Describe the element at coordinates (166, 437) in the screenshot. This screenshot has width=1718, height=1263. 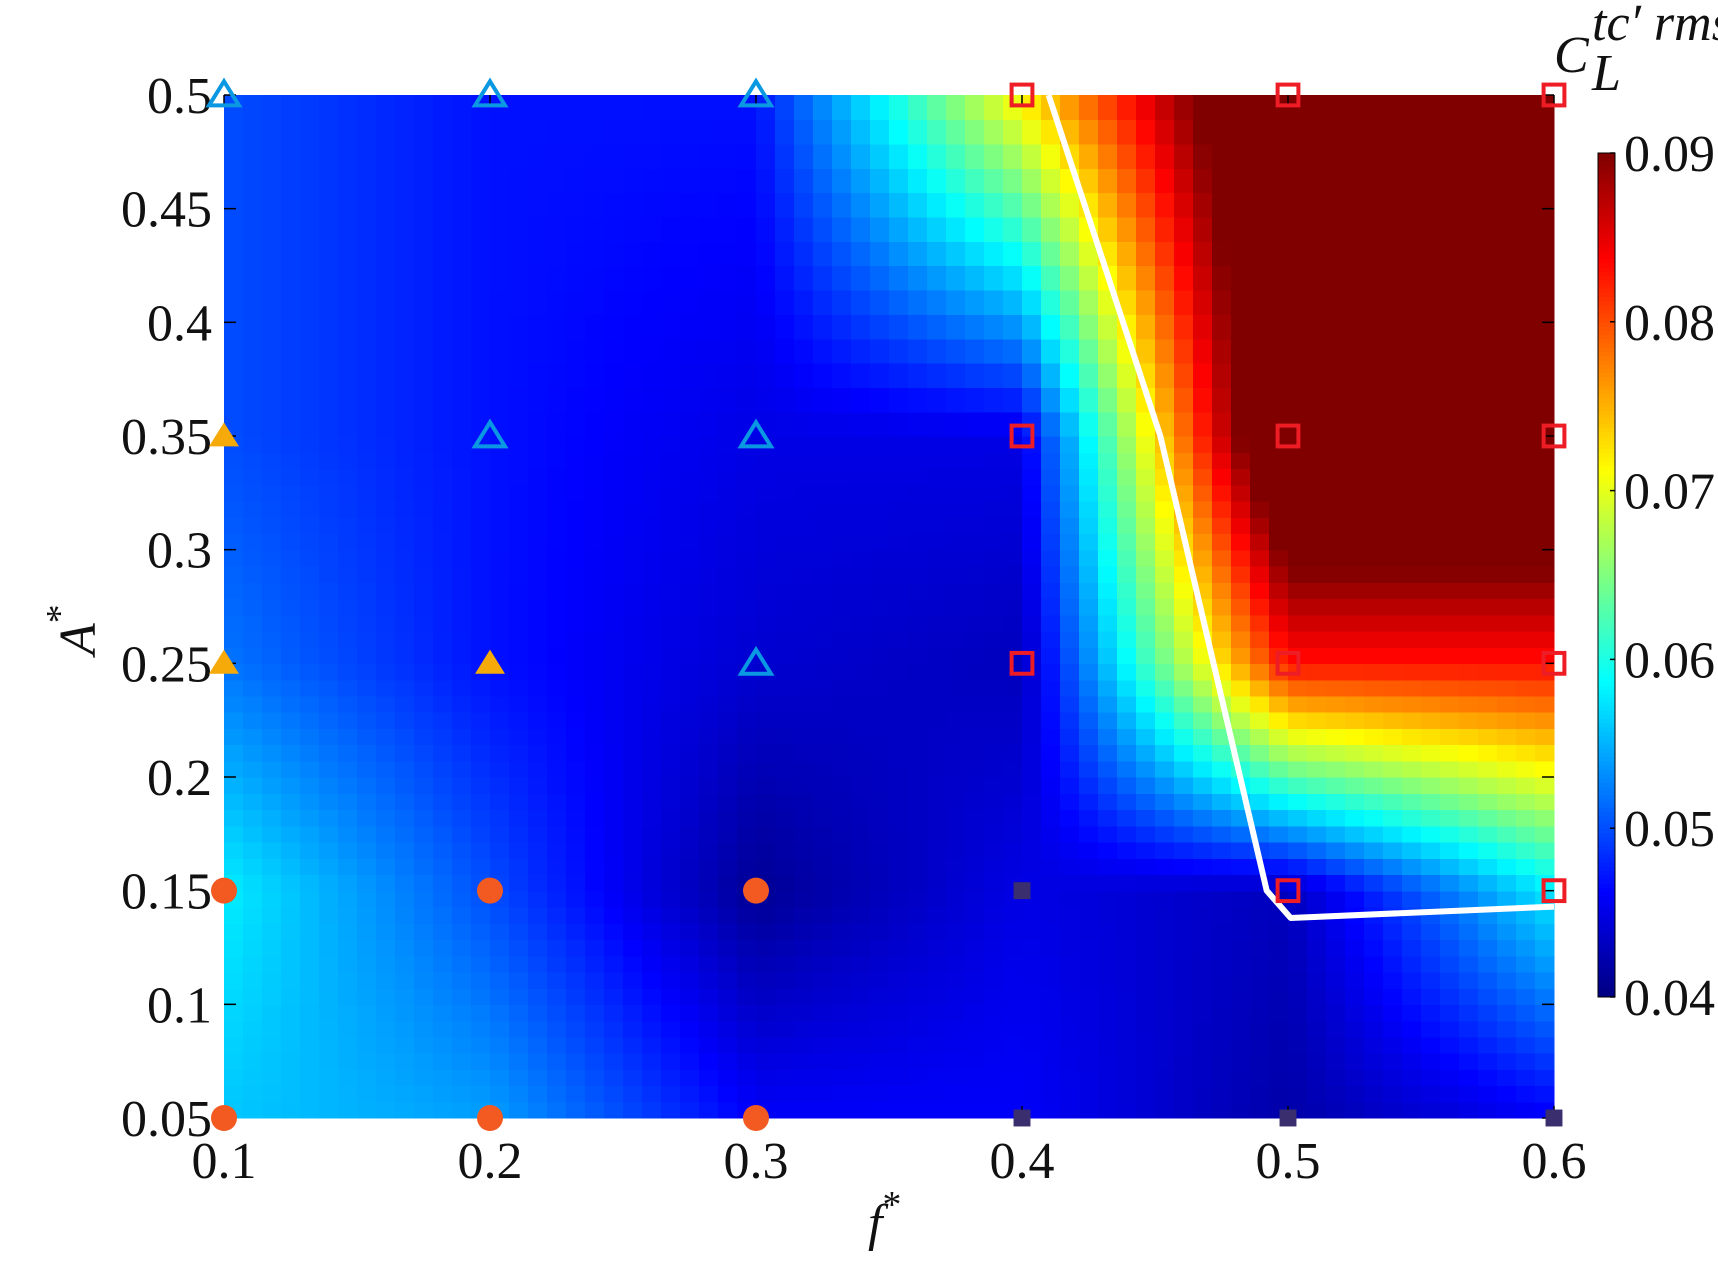
I see `y-tick-label: 0.35` at that location.